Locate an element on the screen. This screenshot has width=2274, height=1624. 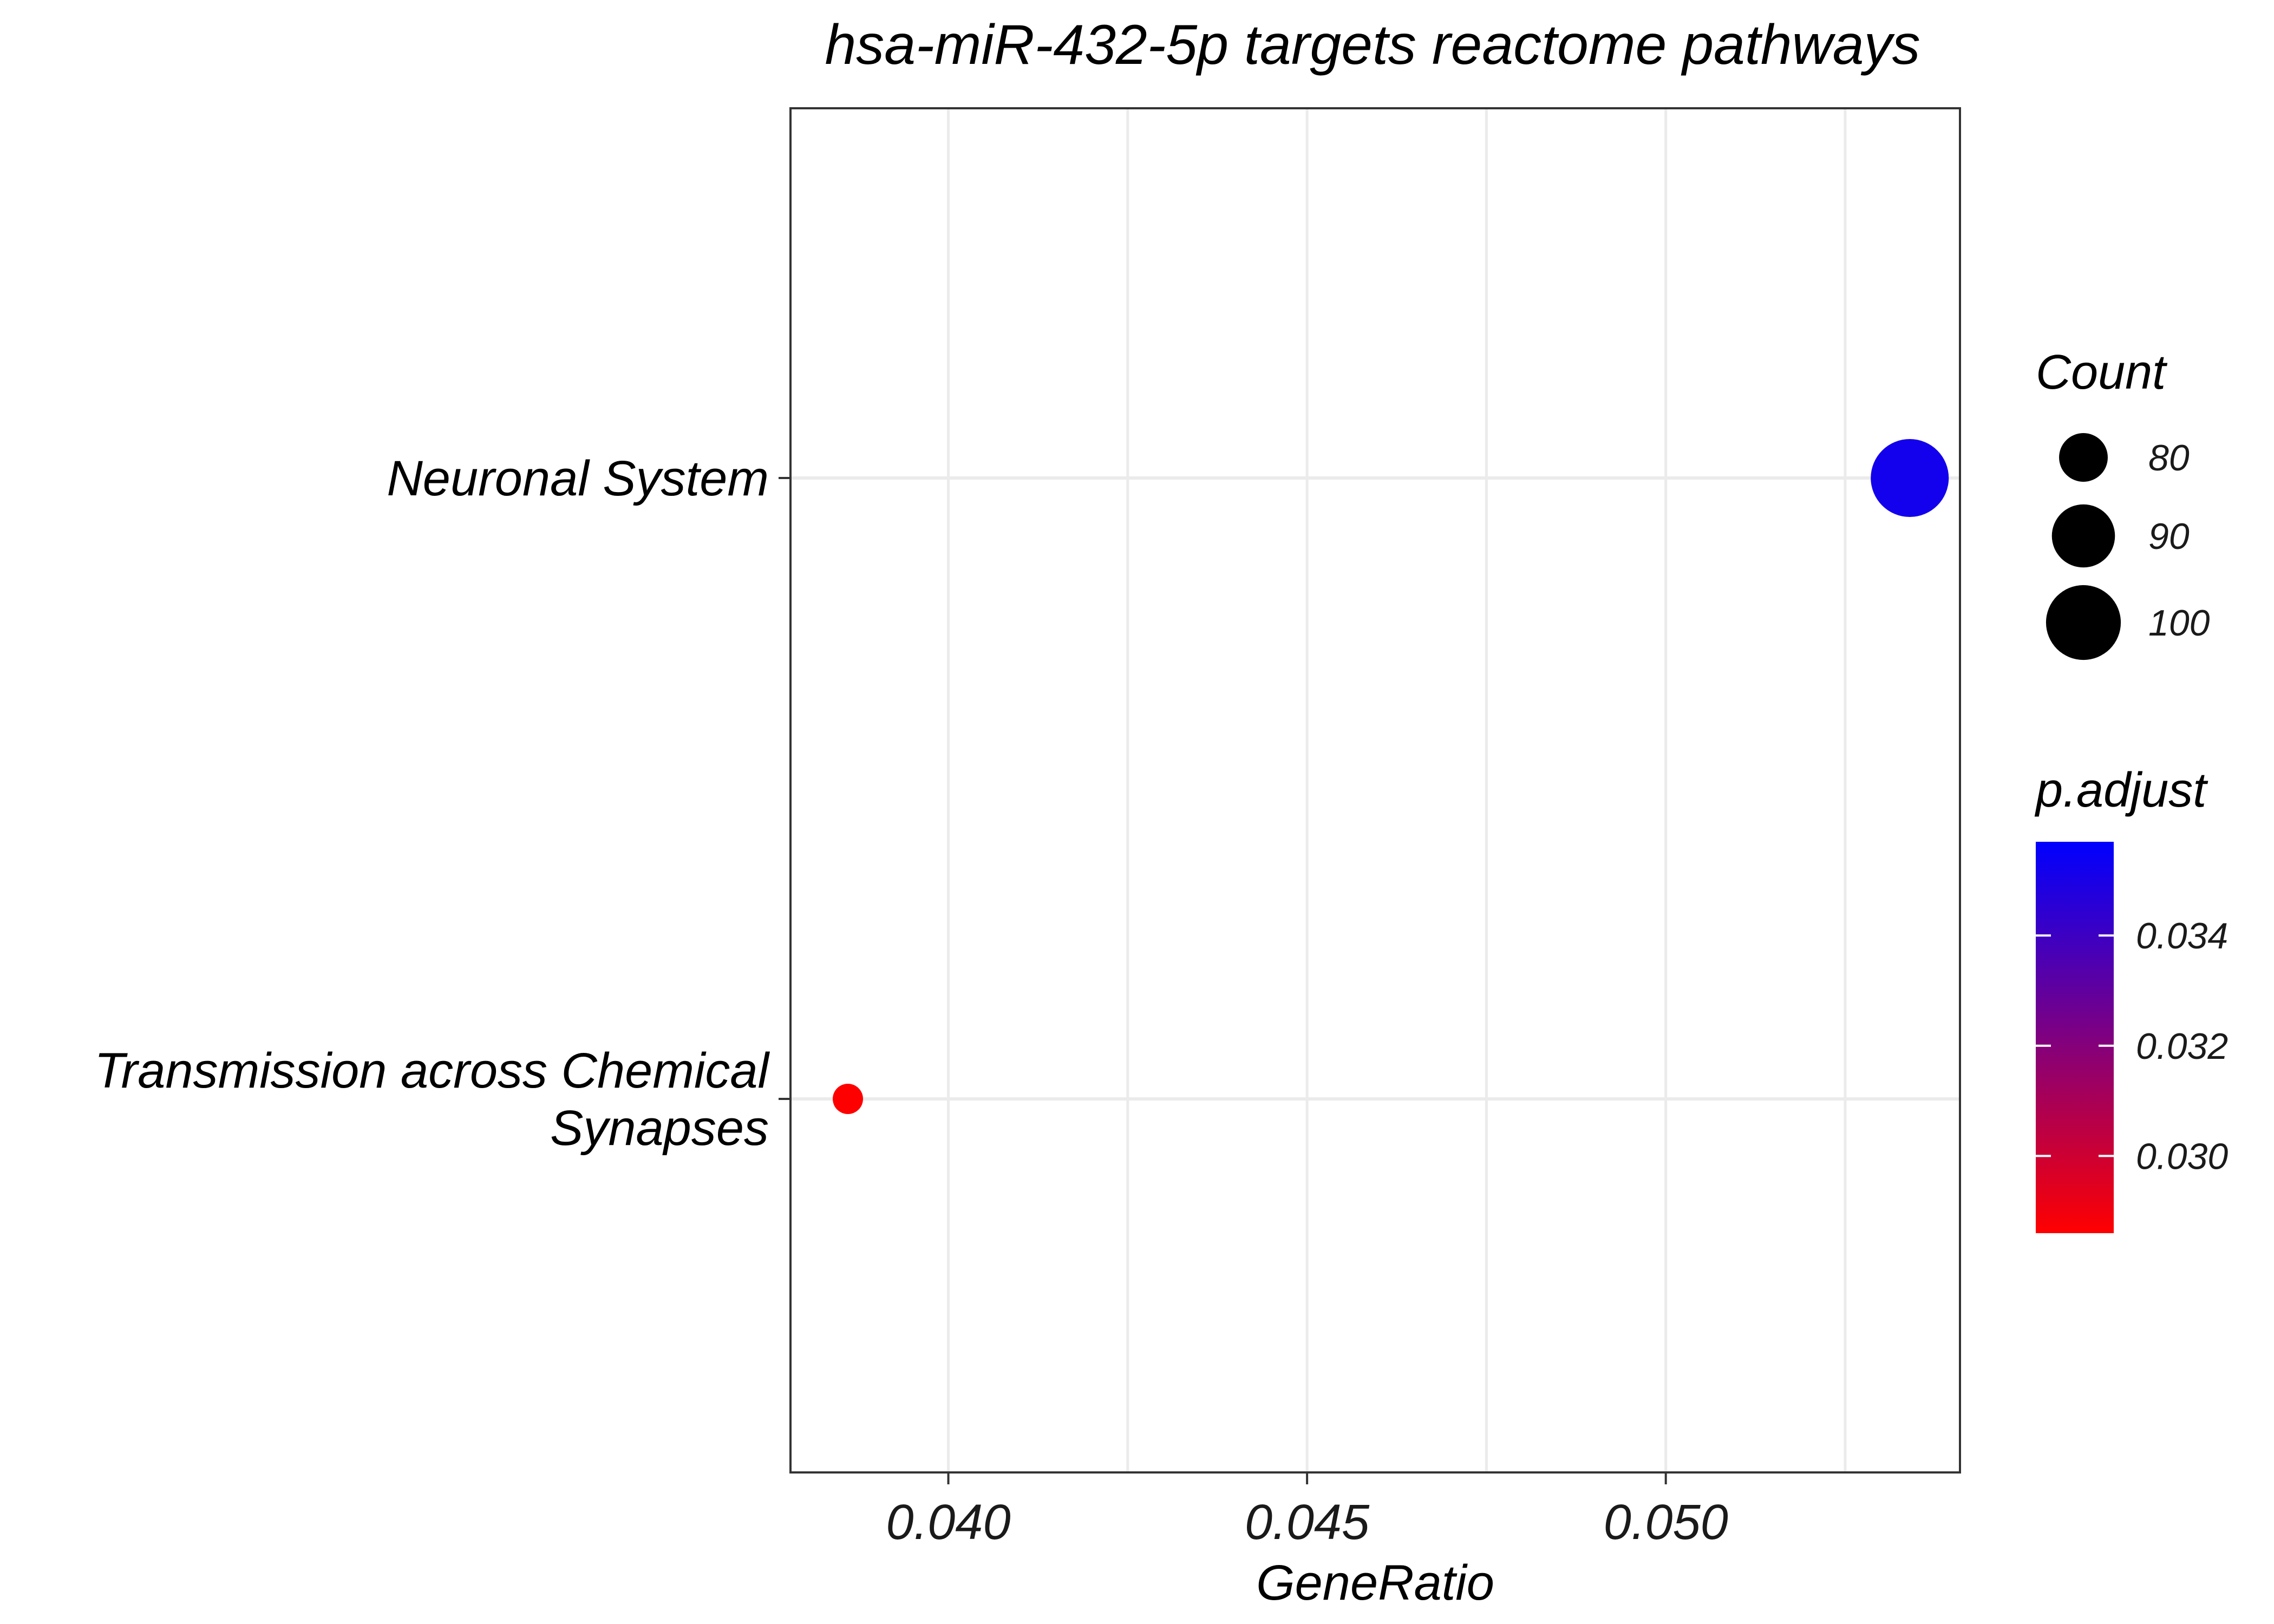
count-legend-label: 80 is located at coordinates (2169, 458).